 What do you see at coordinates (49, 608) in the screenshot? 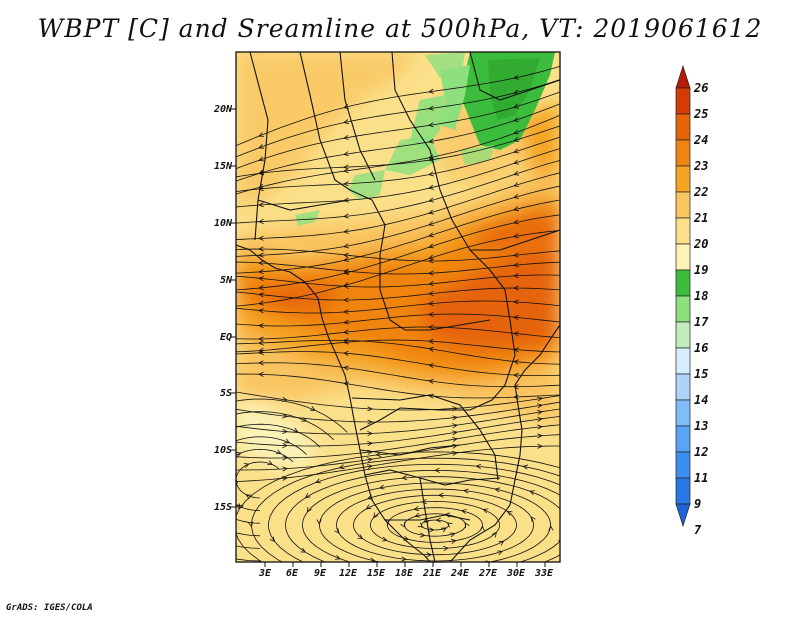
I see `grads-credit: GrADS: IGES/COLA` at bounding box center [49, 608].